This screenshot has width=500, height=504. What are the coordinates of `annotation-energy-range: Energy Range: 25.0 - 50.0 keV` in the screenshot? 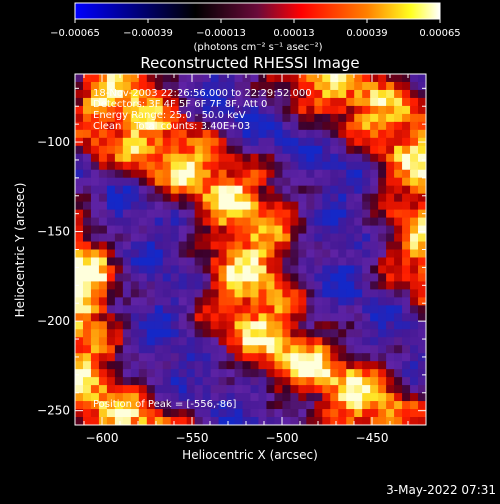 It's located at (169, 115).